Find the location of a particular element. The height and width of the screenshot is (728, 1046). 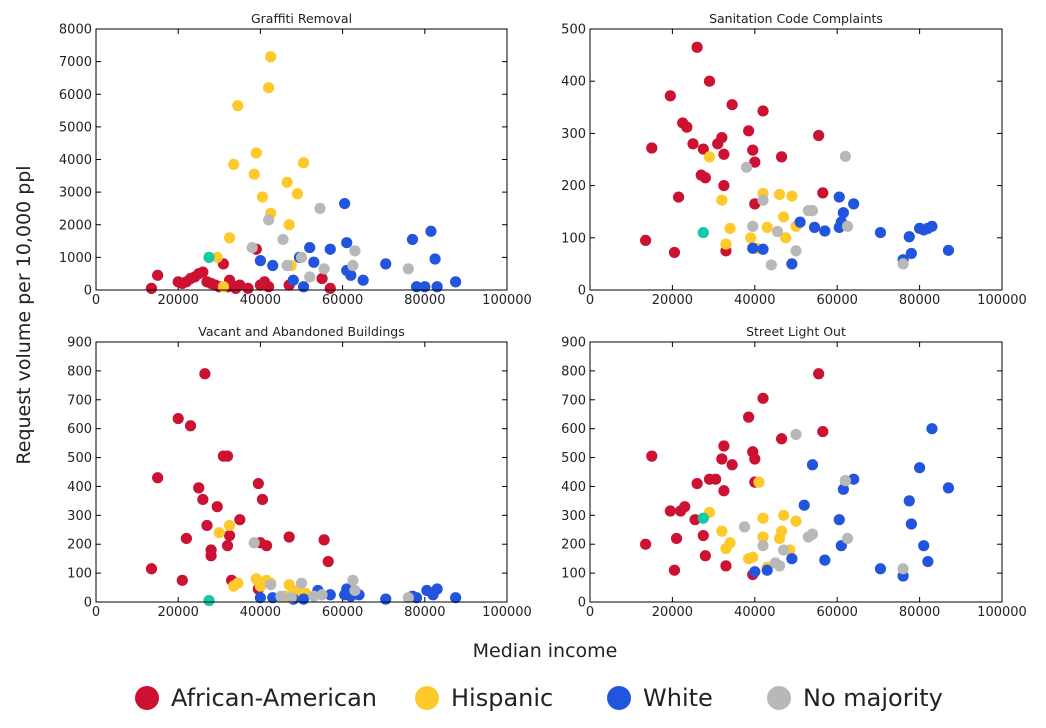

y-tick-label: 200 is located at coordinates (573, 545).